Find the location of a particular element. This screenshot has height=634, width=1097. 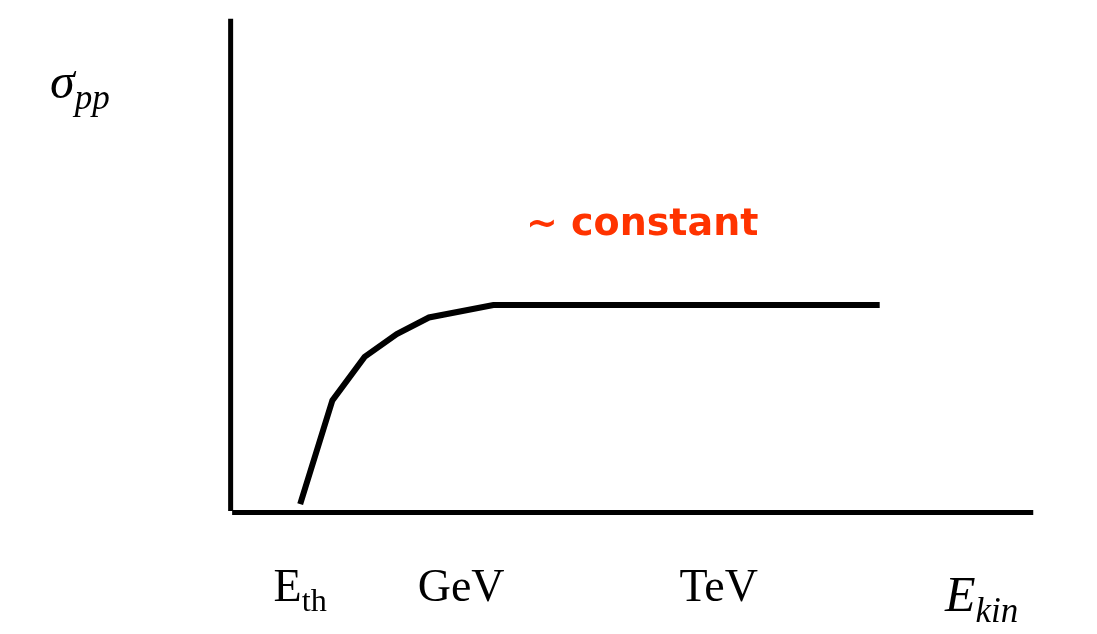

x-tick-label: E$_{th}$ is located at coordinates (300, 589).